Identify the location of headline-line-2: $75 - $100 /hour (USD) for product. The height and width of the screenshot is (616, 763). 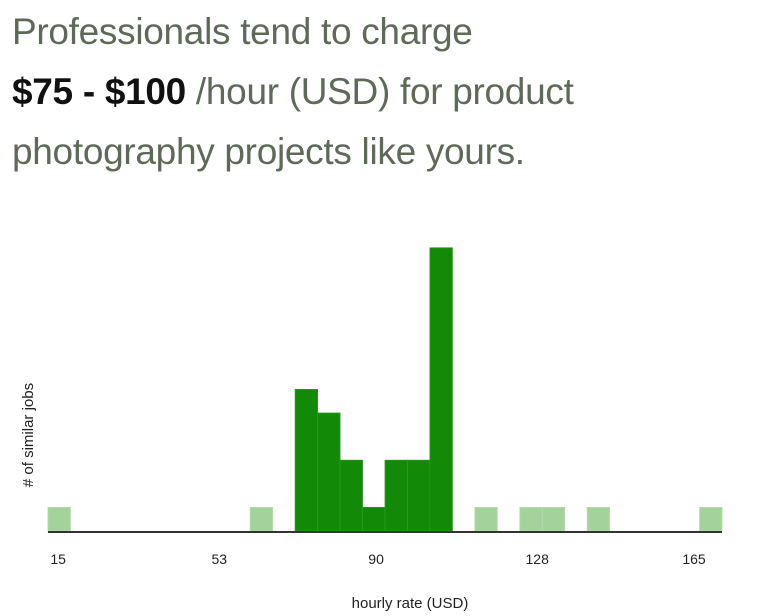
(382, 92).